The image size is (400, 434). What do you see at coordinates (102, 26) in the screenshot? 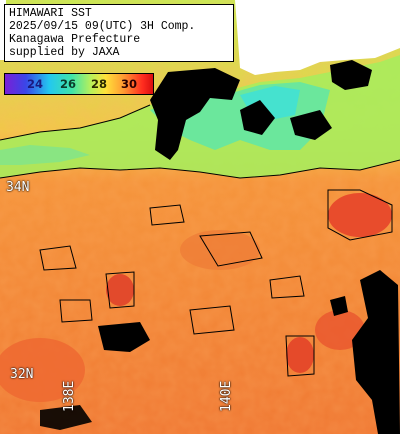
I see `caption-datetime: 2025/09/15 09(UTC) 3H Comp.` at bounding box center [102, 26].